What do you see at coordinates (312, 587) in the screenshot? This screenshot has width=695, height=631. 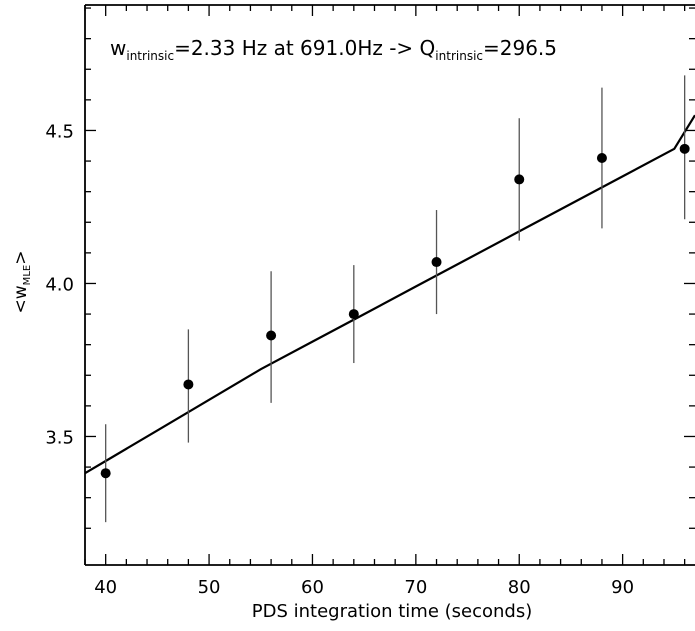 I see `x-tick-label: 60` at bounding box center [312, 587].